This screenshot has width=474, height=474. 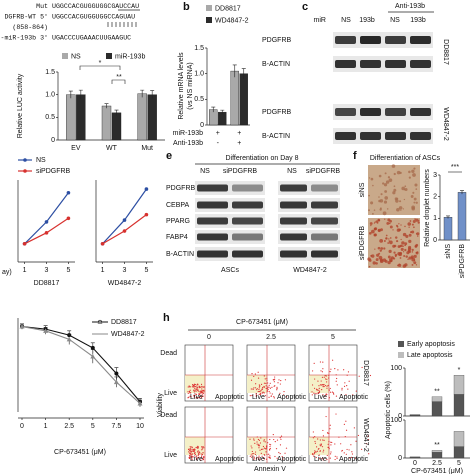 What do you see at coordinates (333, 337) in the screenshot?
I see `label: 5` at bounding box center [333, 337].